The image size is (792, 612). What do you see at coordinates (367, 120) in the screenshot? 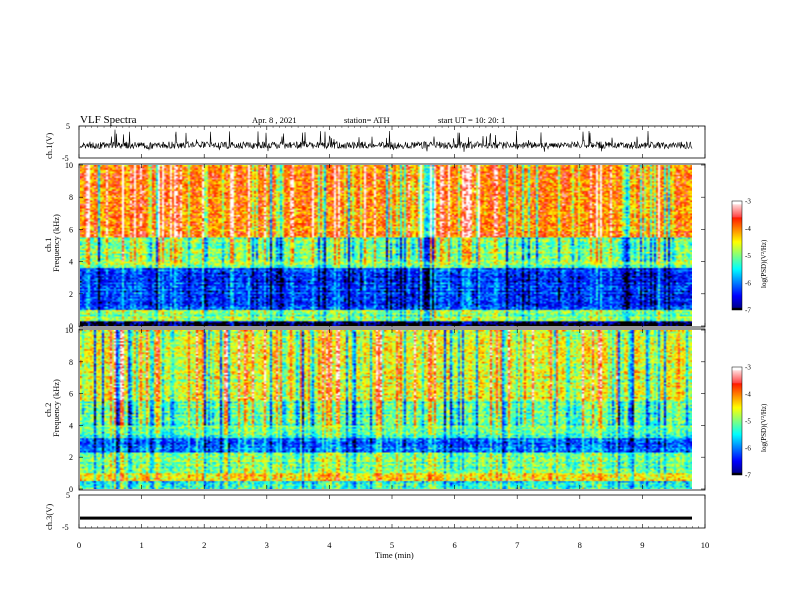
I see `station-label: station= ATH` at bounding box center [367, 120].